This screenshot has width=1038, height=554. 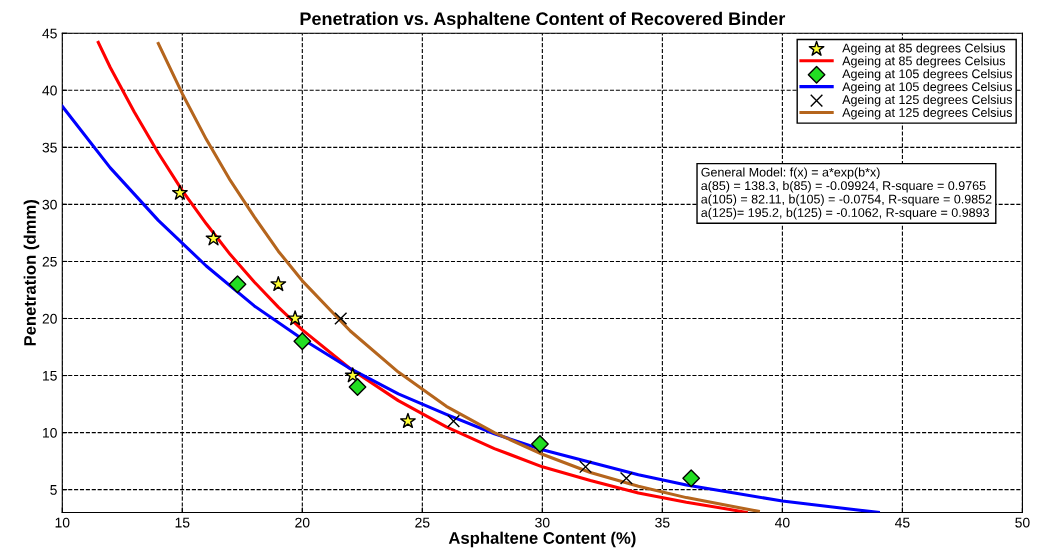 What do you see at coordinates (902, 522) in the screenshot?
I see `x-tick-label: 45` at bounding box center [902, 522].